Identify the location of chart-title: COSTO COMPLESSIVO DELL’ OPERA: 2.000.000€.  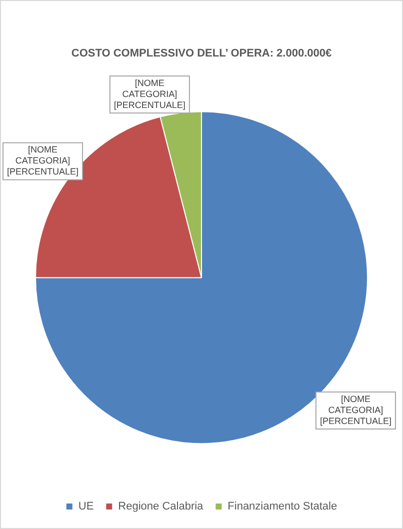
(201, 54).